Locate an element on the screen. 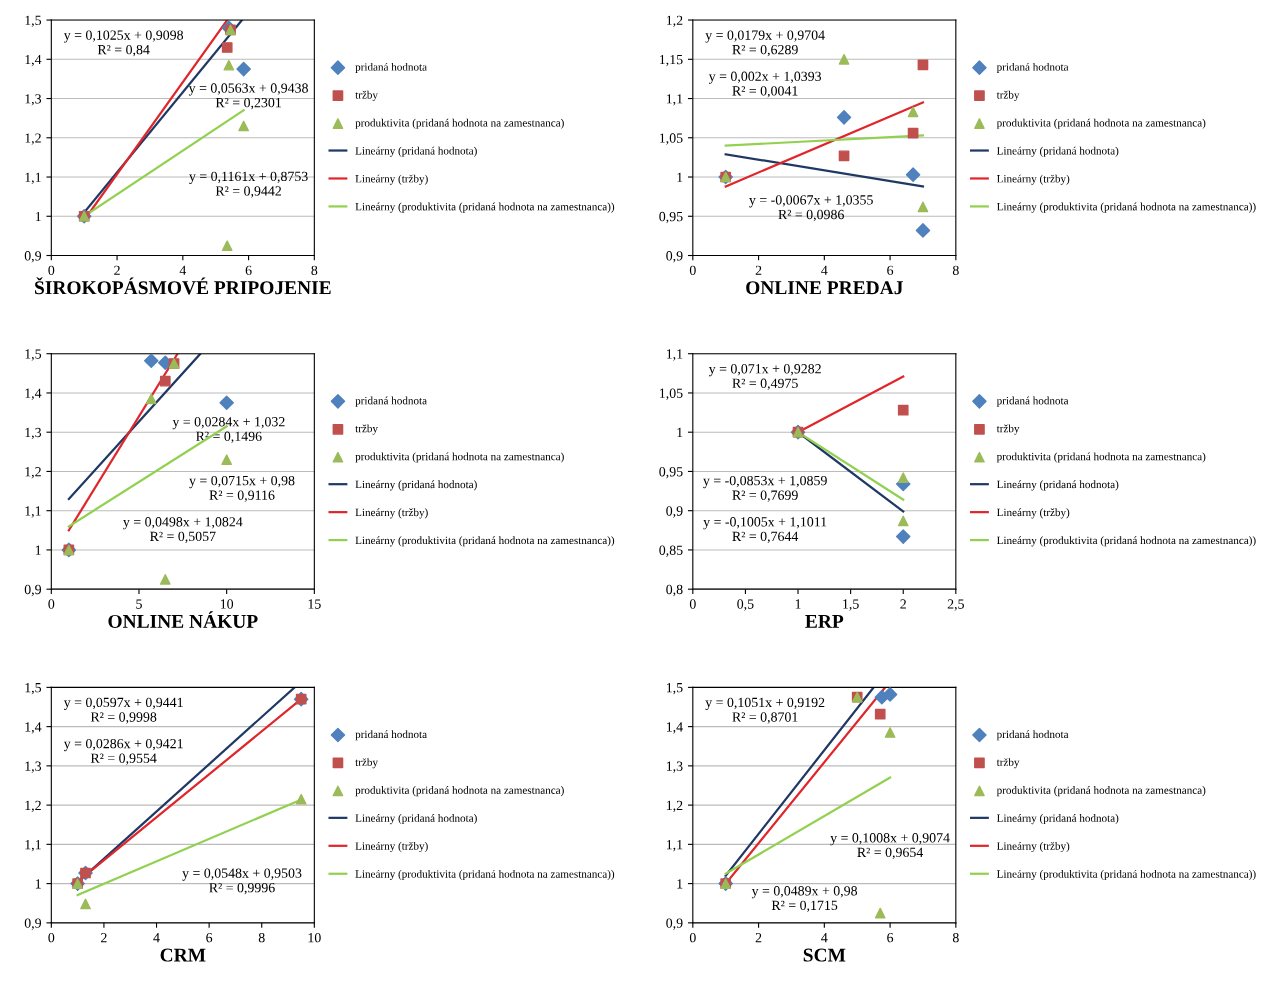  annotation: y = 0,0286x + 0,9421 R² = 0,9554 is located at coordinates (123, 751).